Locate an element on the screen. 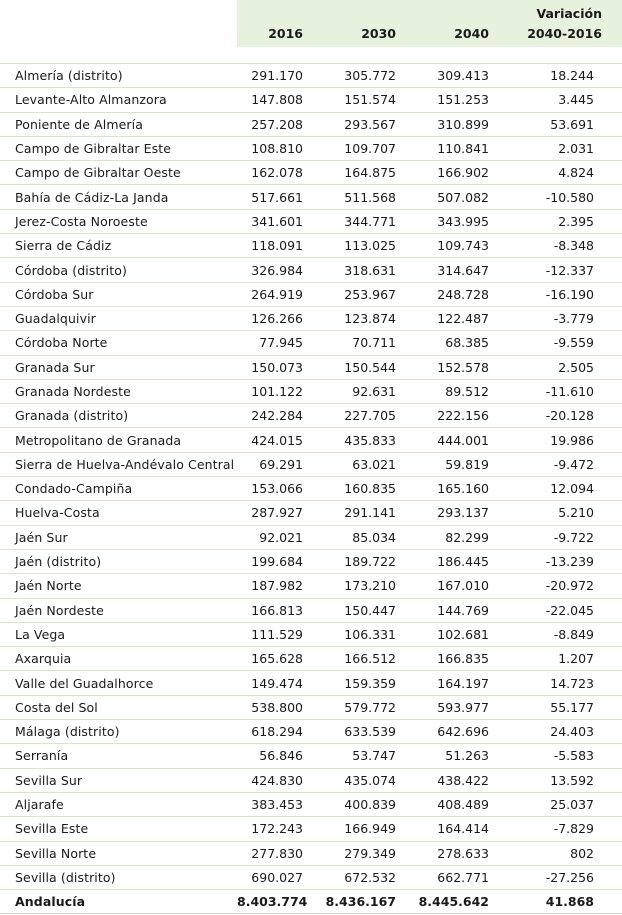 The width and height of the screenshot is (622, 915). cell-variation: -7.829 is located at coordinates (559, 829).